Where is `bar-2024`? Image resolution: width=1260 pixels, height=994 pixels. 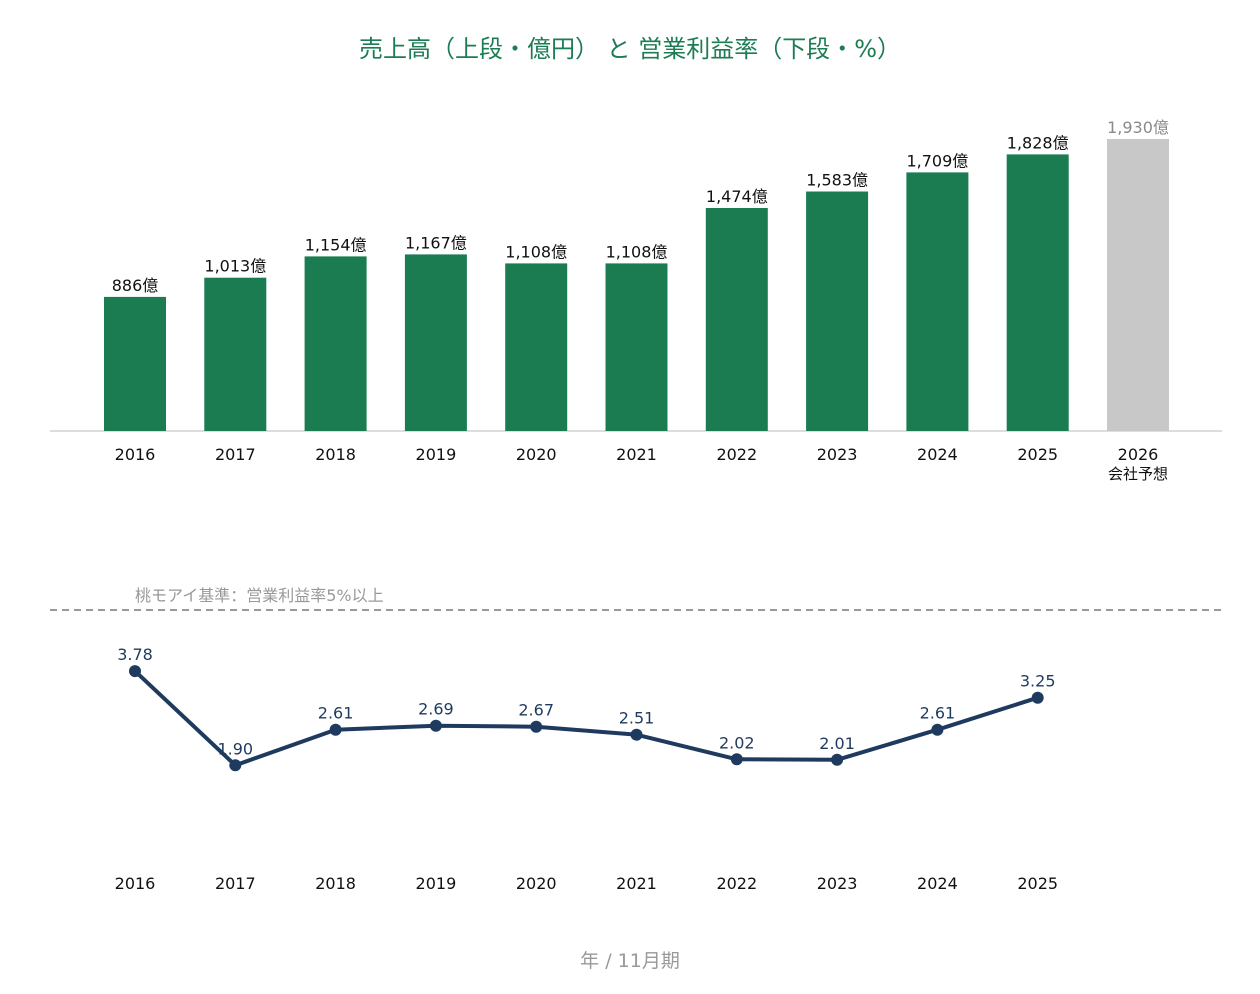 bar-2024 is located at coordinates (937, 301).